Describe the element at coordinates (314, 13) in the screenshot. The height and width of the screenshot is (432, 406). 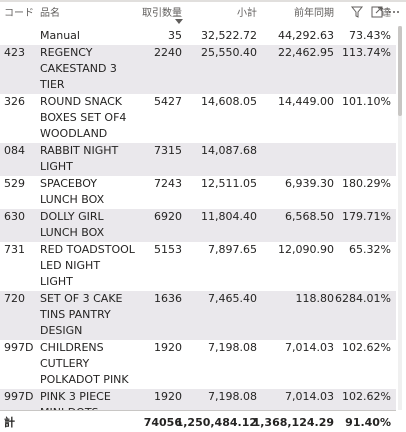
I see `column-header: 前年同期` at that location.